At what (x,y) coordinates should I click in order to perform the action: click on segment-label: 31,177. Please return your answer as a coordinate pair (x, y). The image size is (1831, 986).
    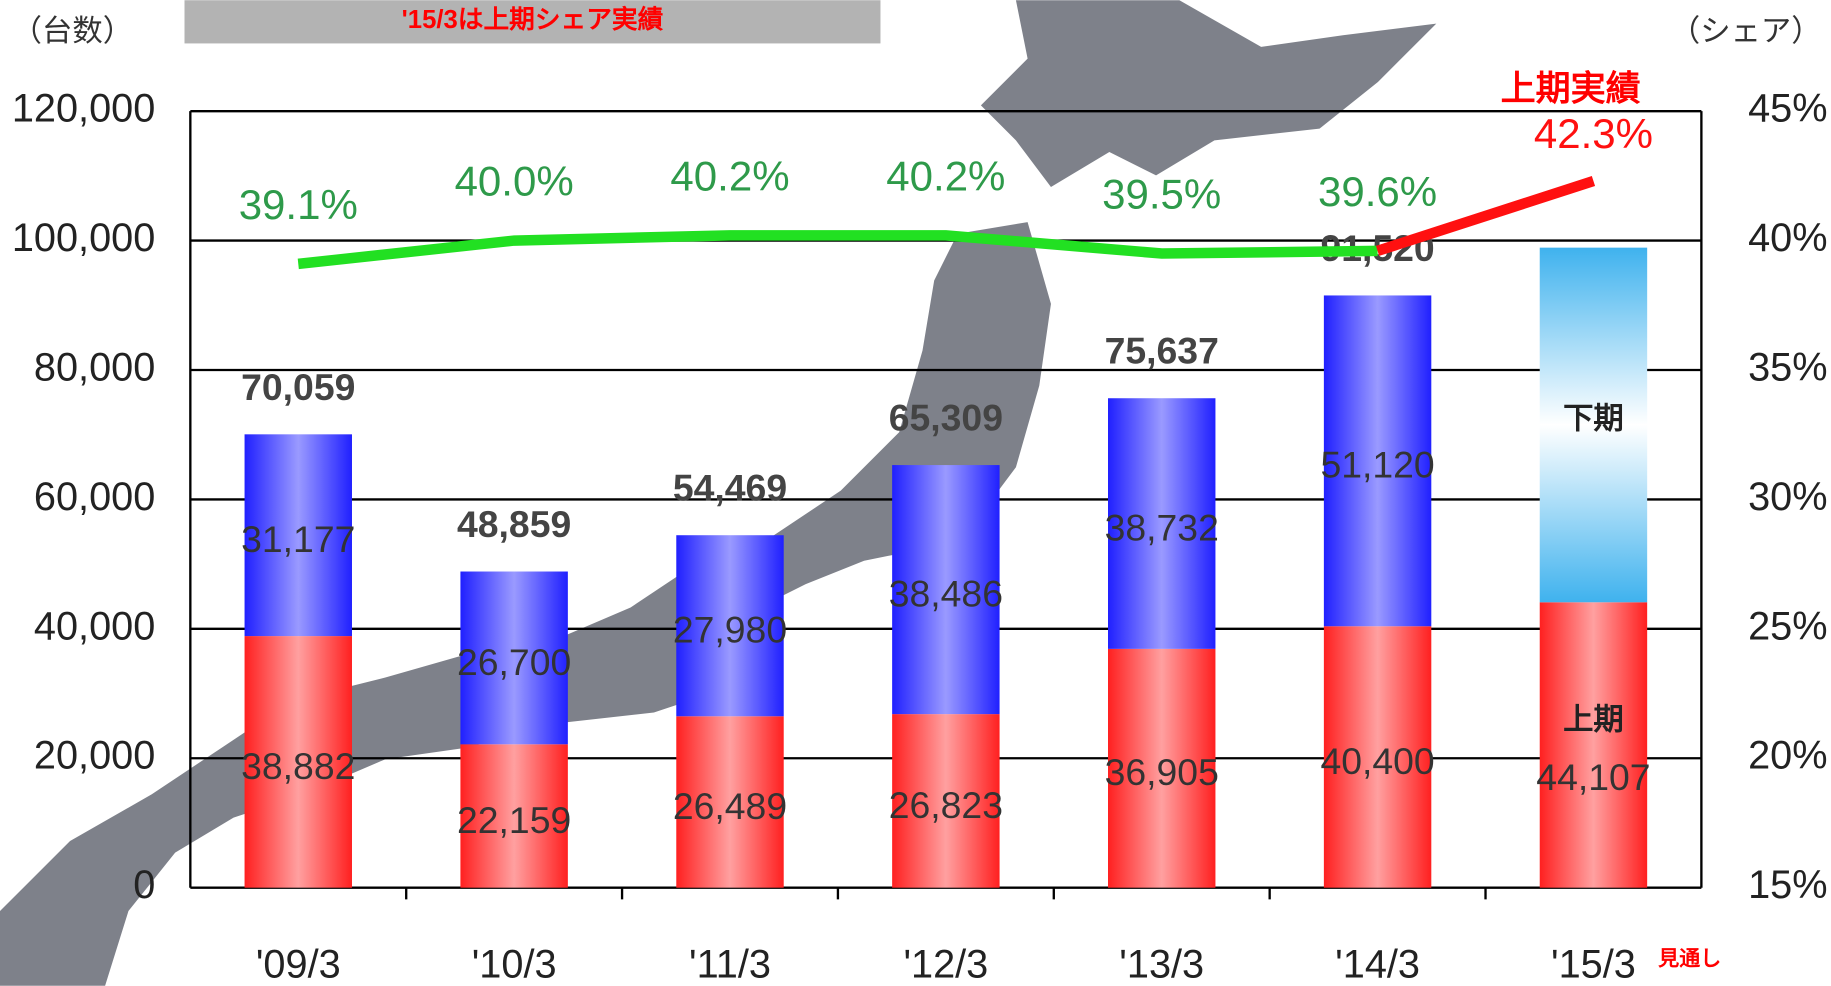
    Looking at the image, I should click on (298, 539).